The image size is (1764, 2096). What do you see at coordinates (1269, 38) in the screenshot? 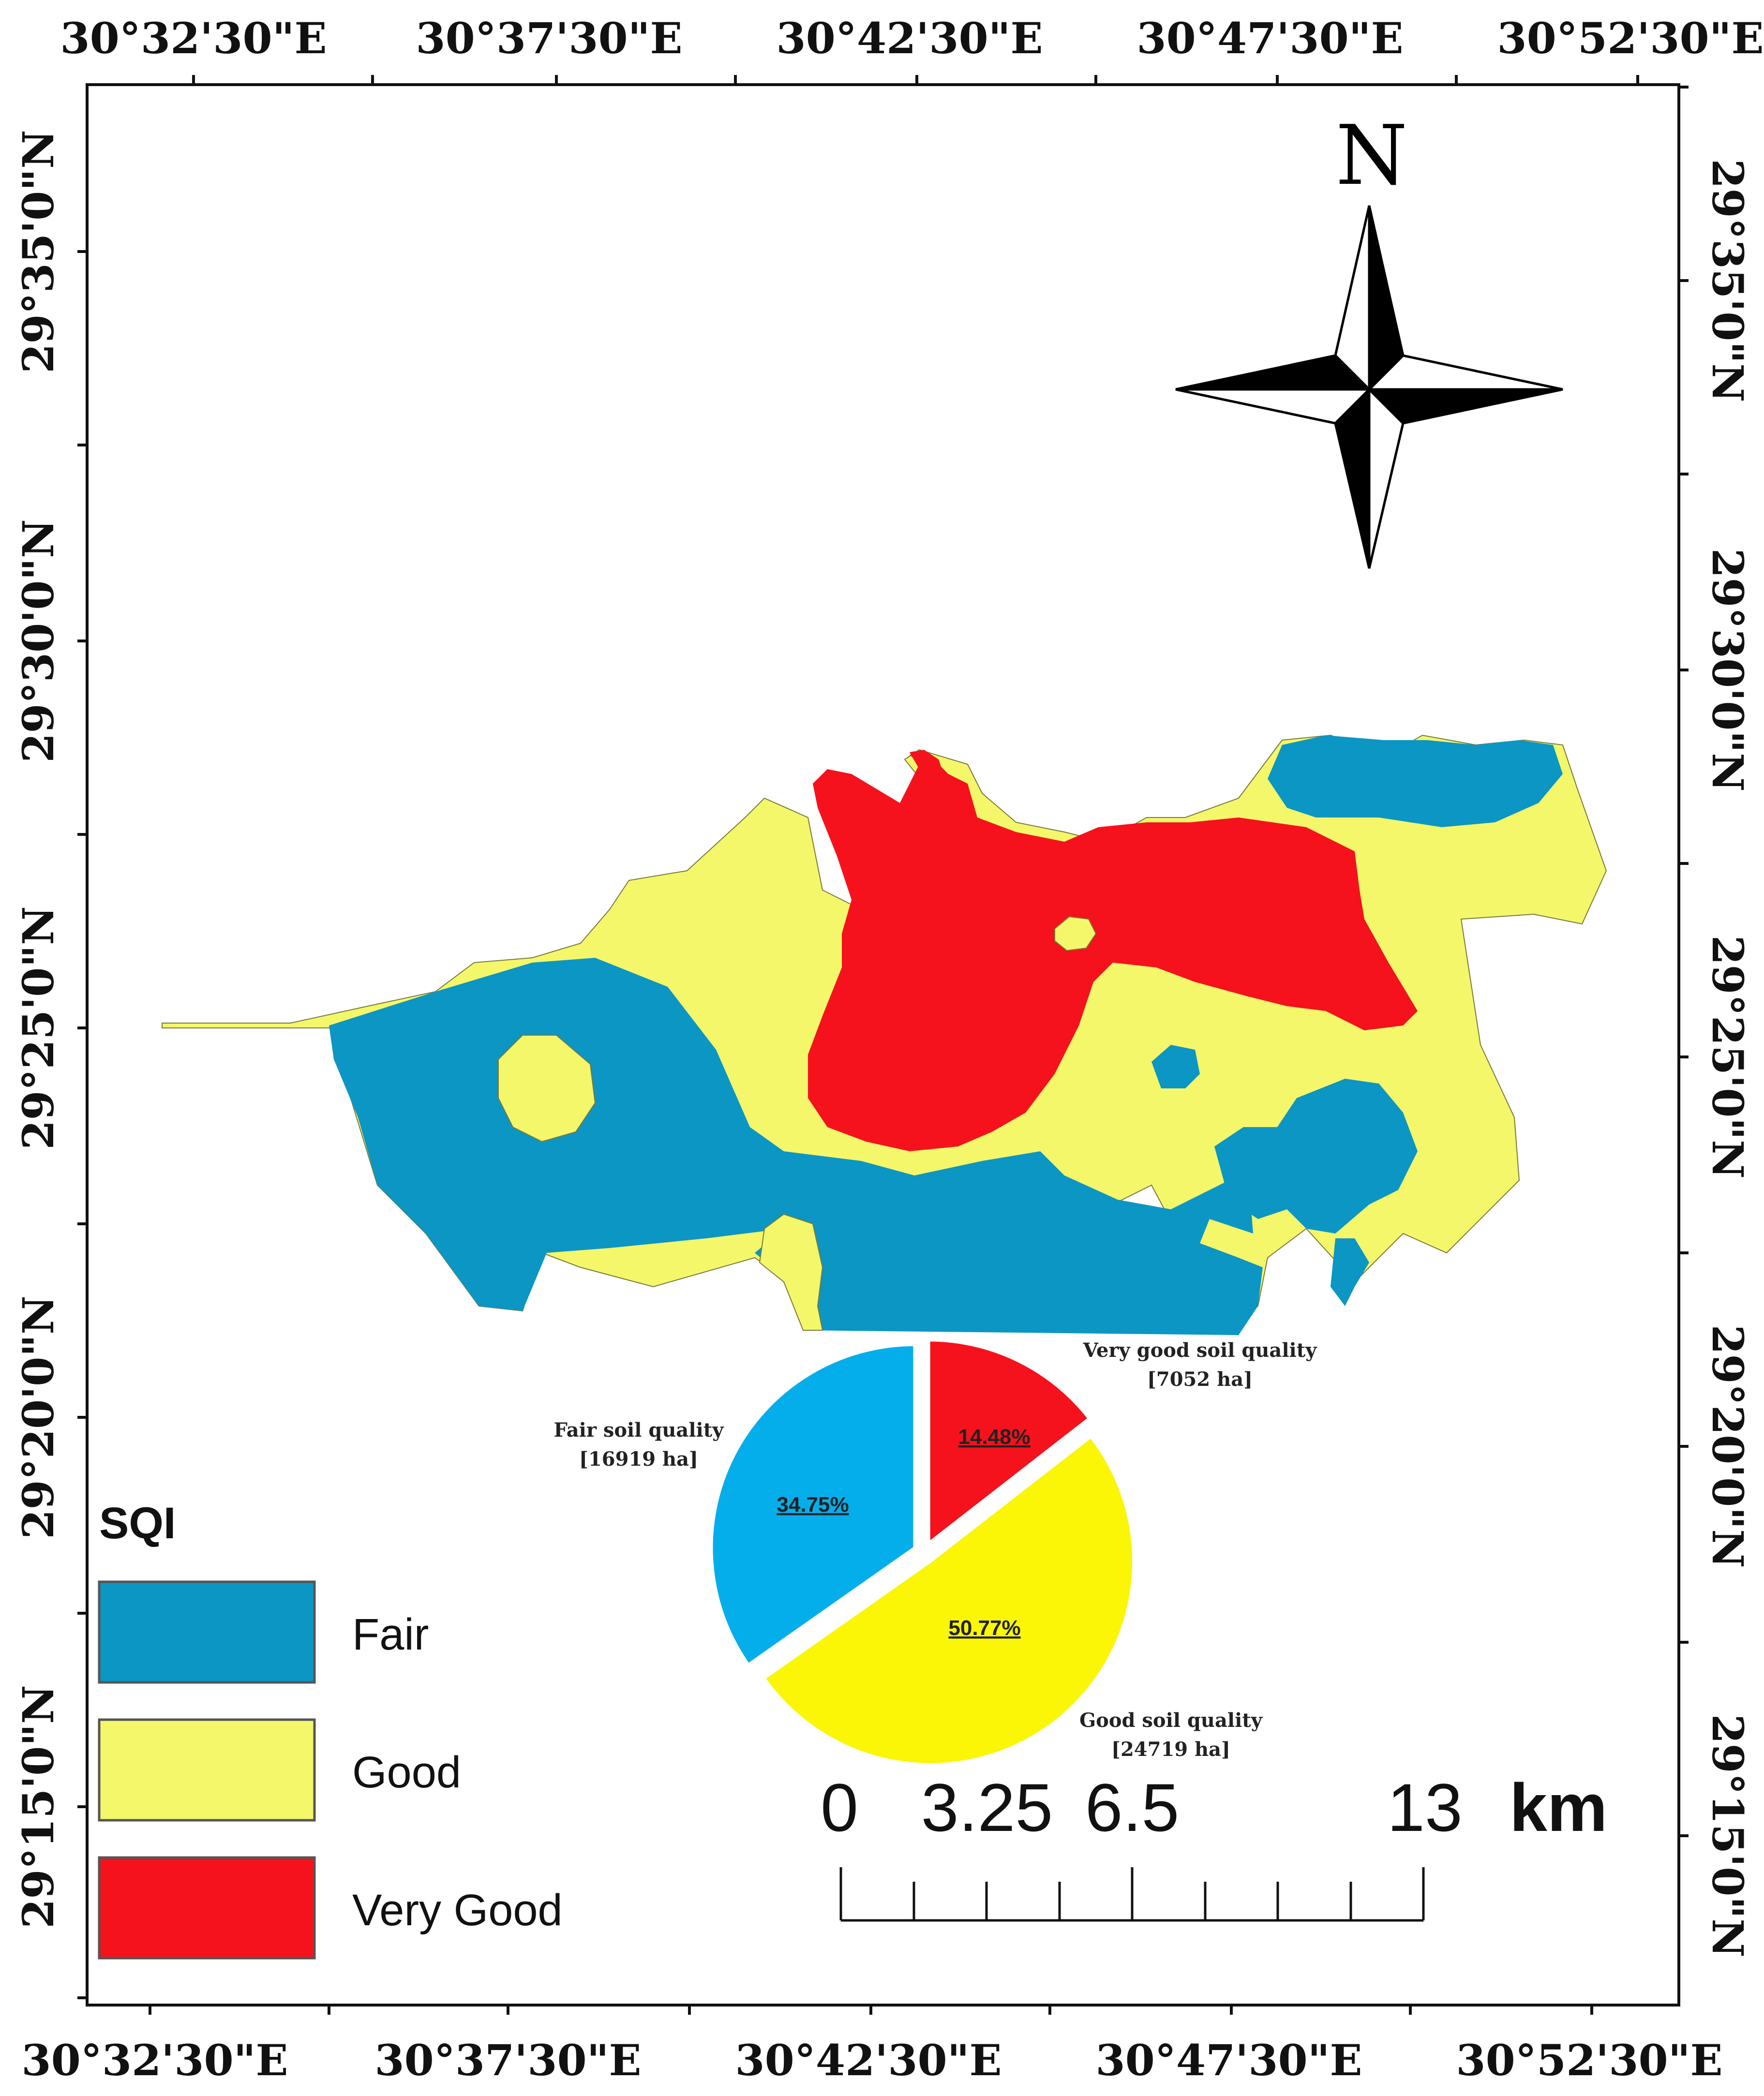
I see `top-lon-label-4: 30°47'30"E` at bounding box center [1269, 38].